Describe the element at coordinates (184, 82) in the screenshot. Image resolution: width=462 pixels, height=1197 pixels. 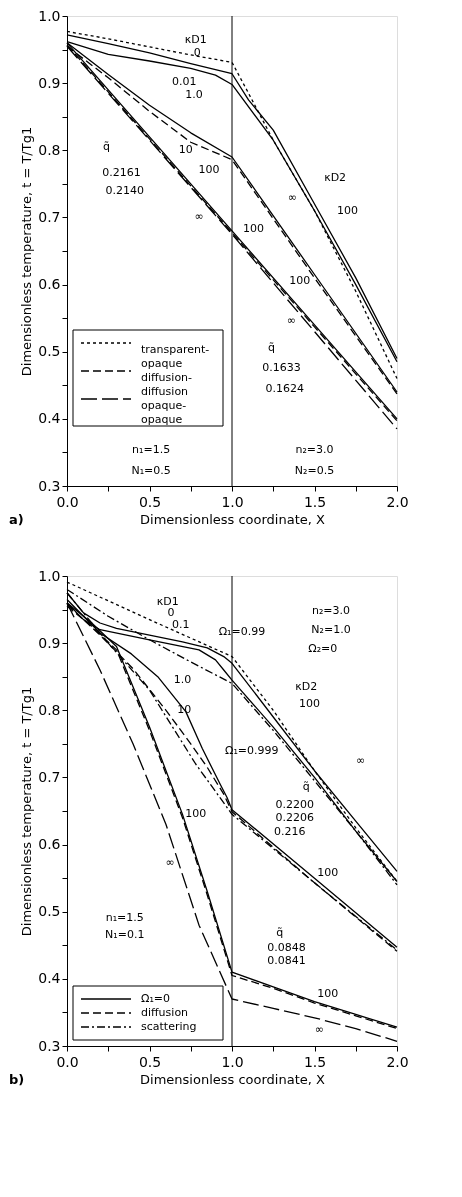
I see `annotation: 0.01` at that location.